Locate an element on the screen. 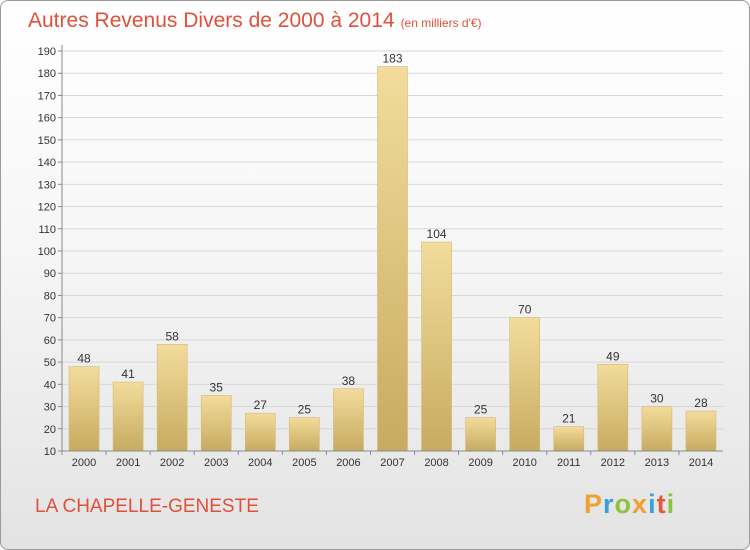  logo-letter: P is located at coordinates (594, 504).